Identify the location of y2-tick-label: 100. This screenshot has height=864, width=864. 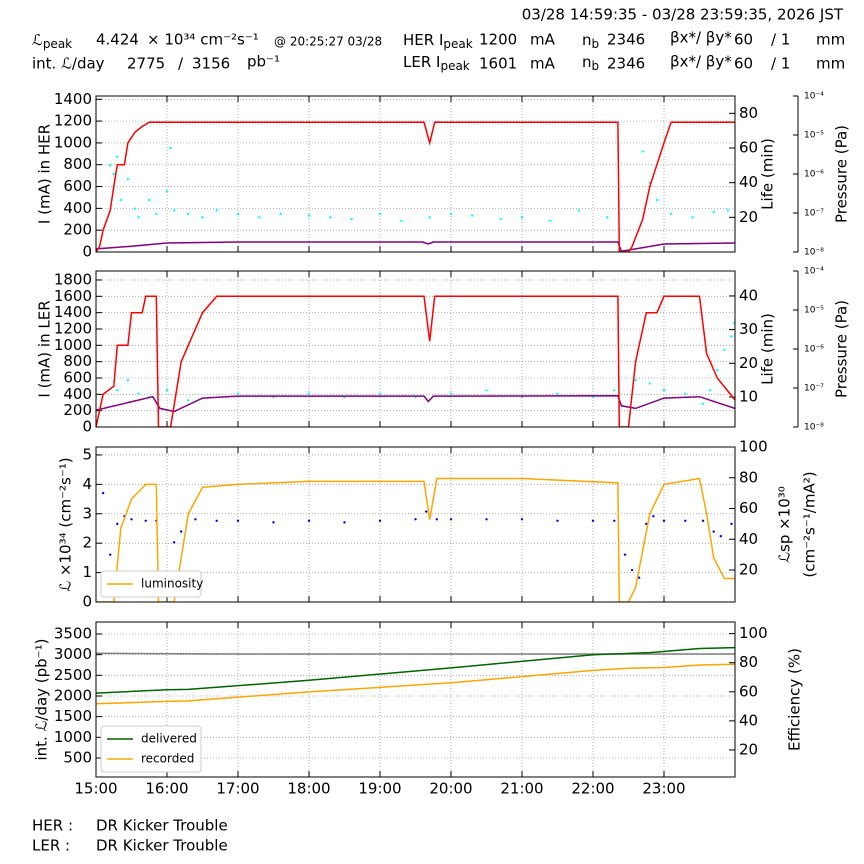
(753, 633).